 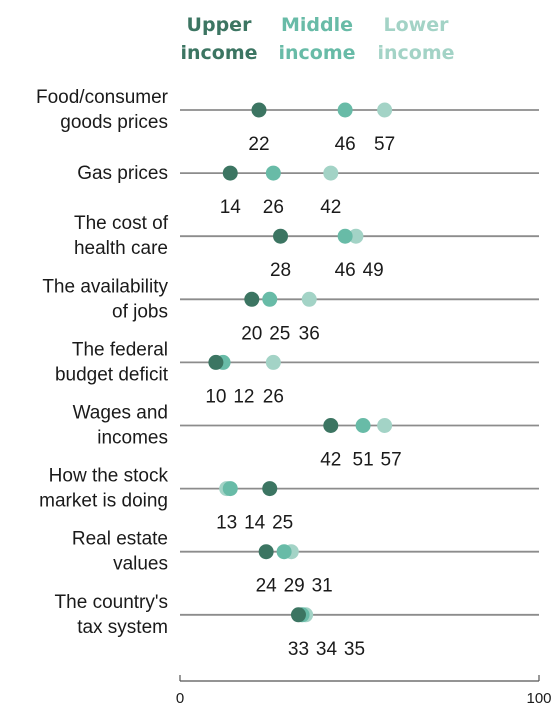 I want to click on x-tick-label-0: 0, so click(x=180, y=698).